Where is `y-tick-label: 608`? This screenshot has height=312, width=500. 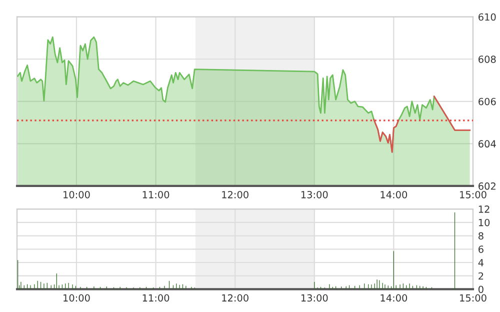
y-tick-label: 608 is located at coordinates (487, 59).